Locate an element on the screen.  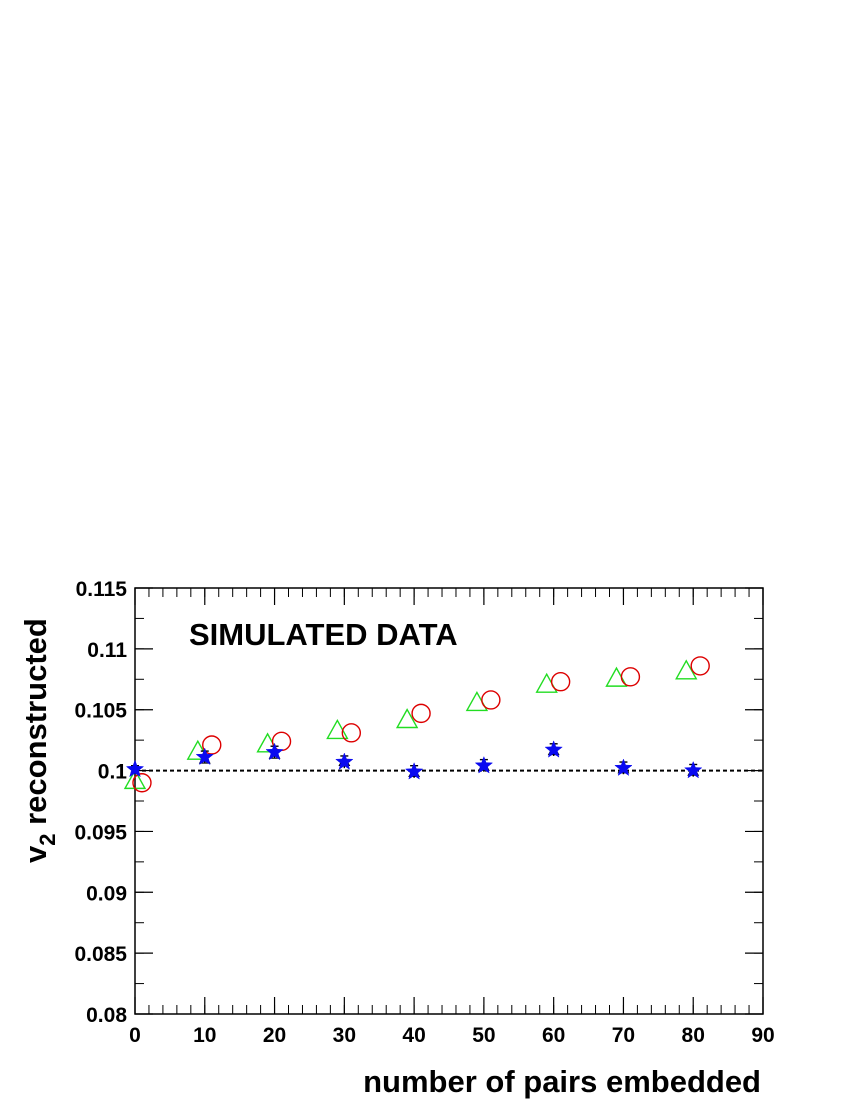
data-markers is located at coordinates (416, 724).